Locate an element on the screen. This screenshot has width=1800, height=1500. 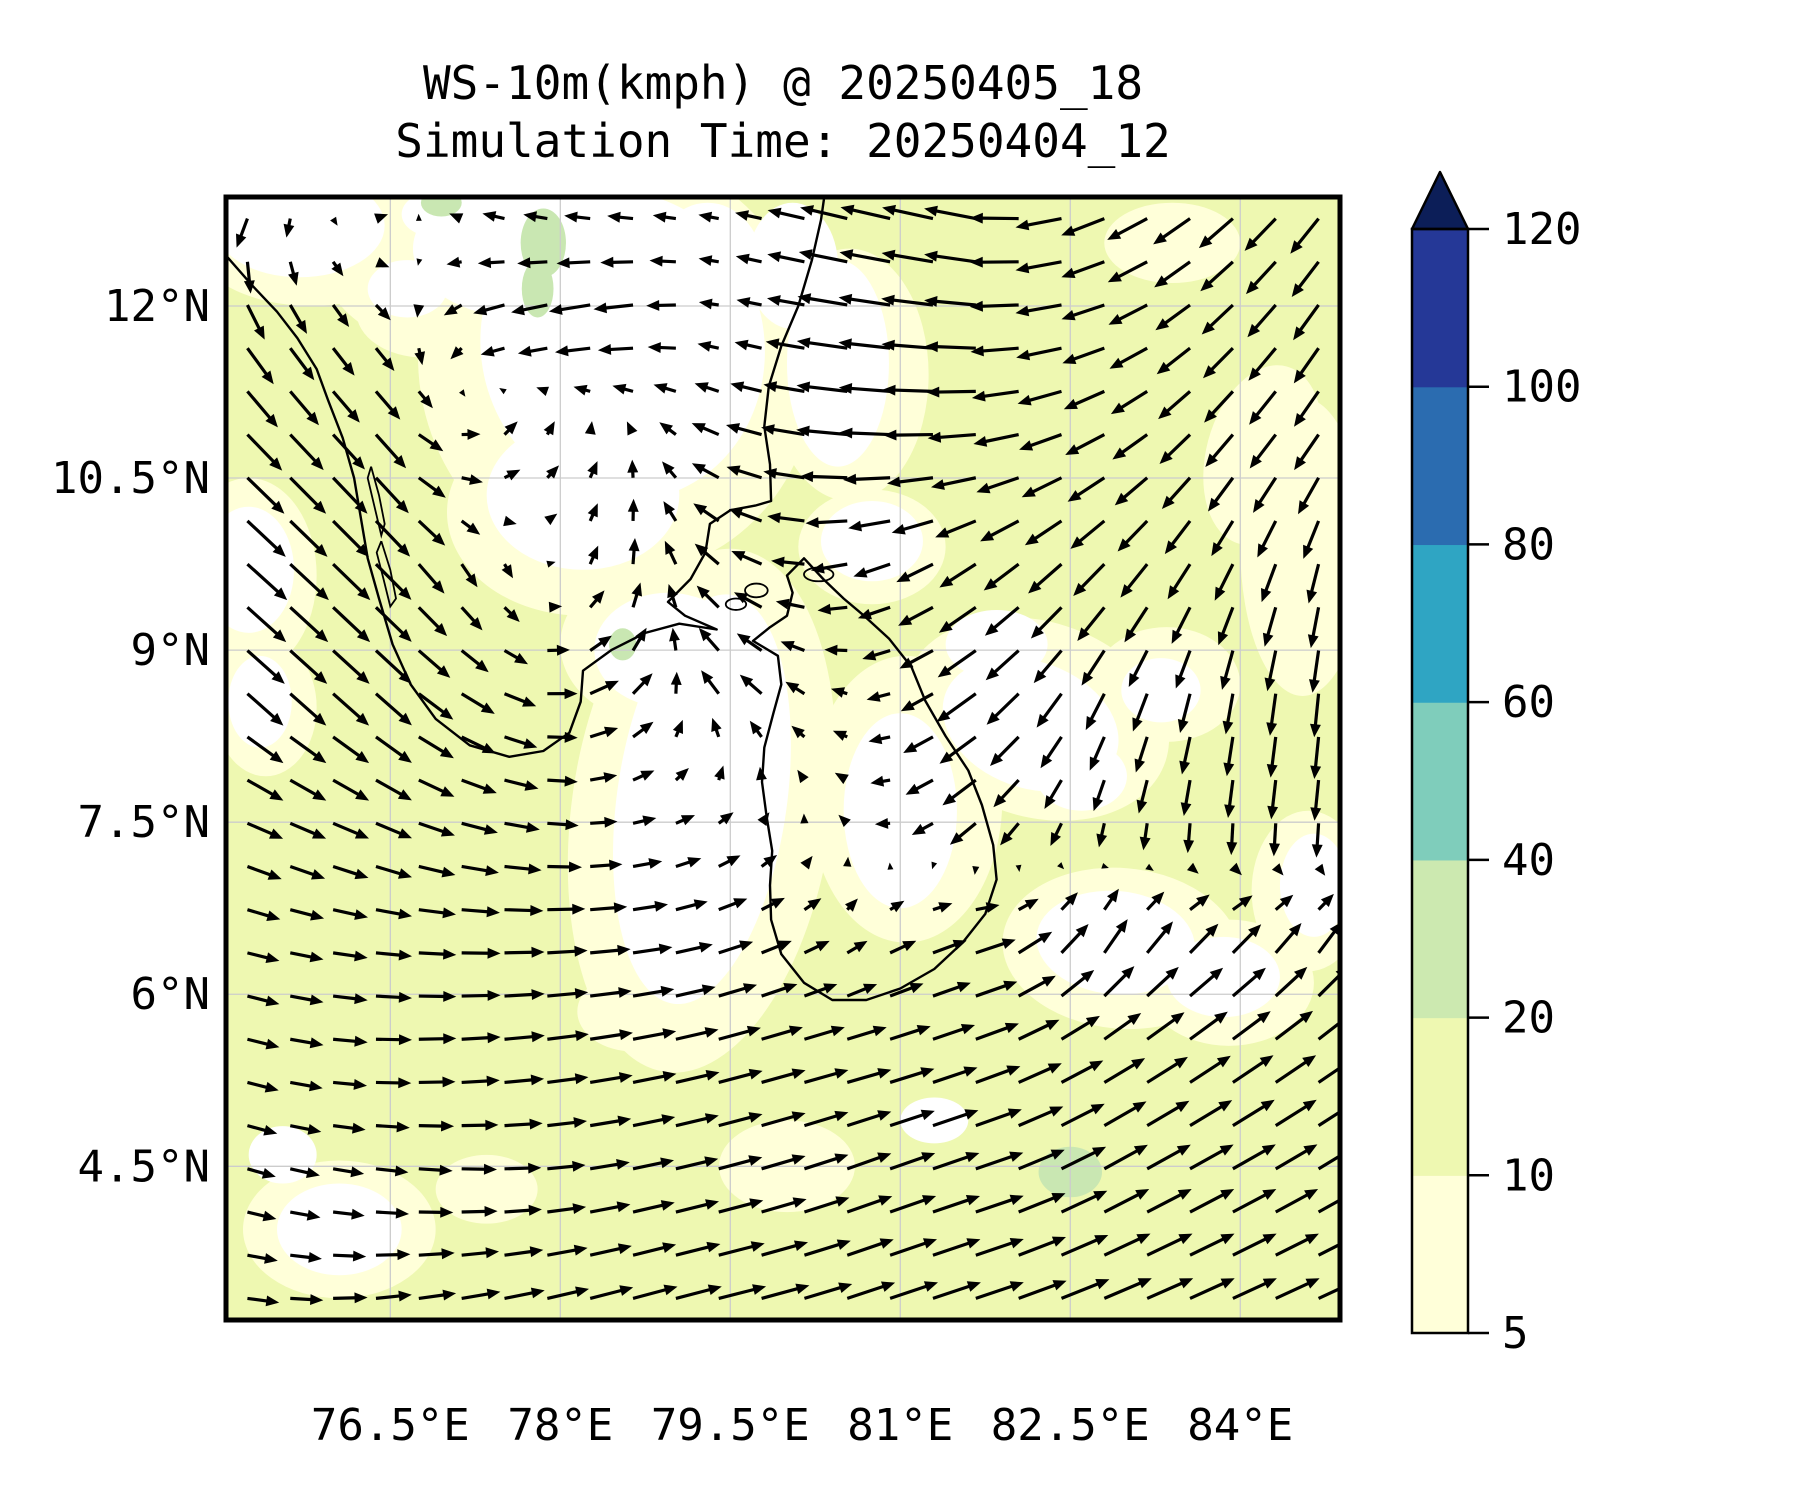
colorbar-outline is located at coordinates (1440, 781).